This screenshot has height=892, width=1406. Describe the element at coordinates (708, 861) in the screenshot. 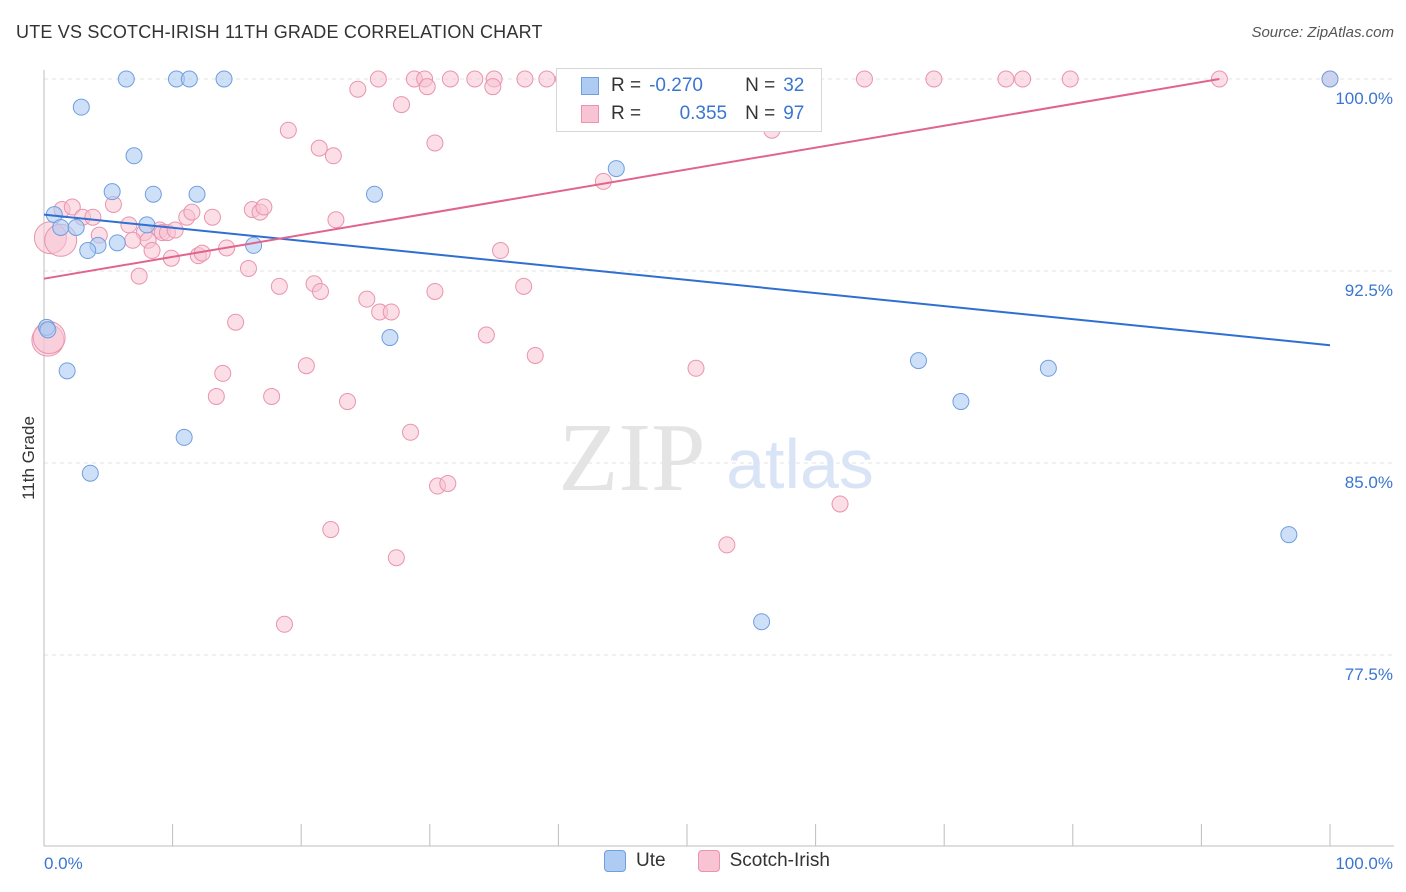

I see `series-swatch-scotch` at that location.